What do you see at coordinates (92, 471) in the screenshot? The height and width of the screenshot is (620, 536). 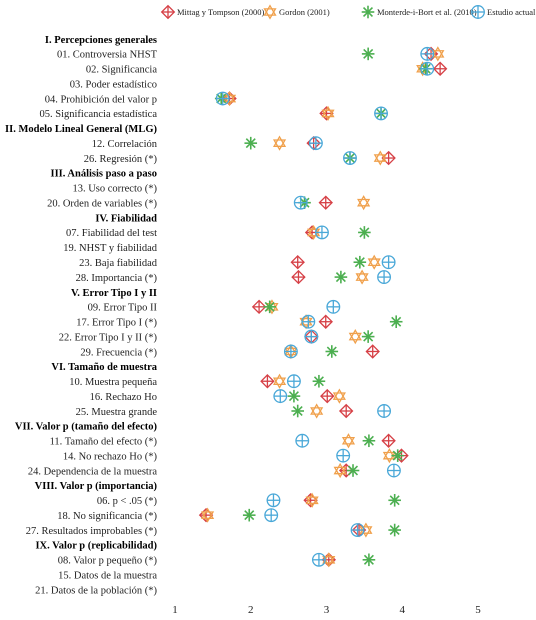 I see `item-label: 24. Dependencia de la muestra` at bounding box center [92, 471].